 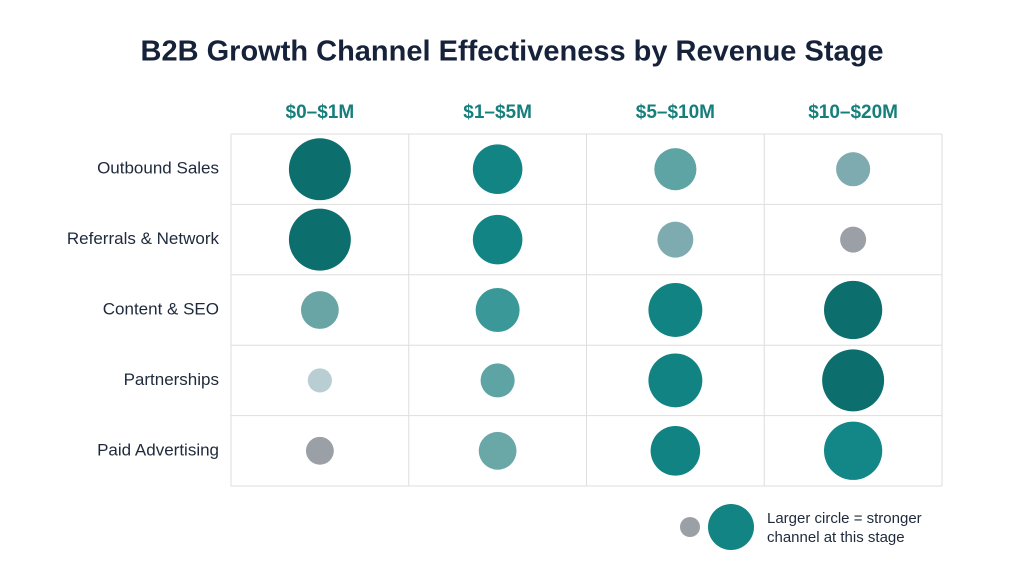 I want to click on column-header: $10–$20M, so click(x=853, y=112).